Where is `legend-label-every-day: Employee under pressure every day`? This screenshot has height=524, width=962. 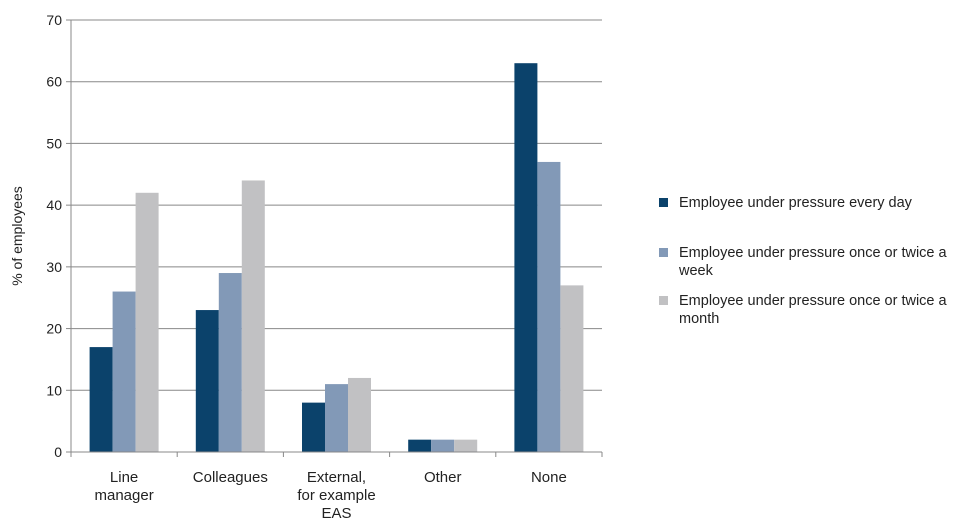 legend-label-every-day: Employee under pressure every day is located at coordinates (795, 203).